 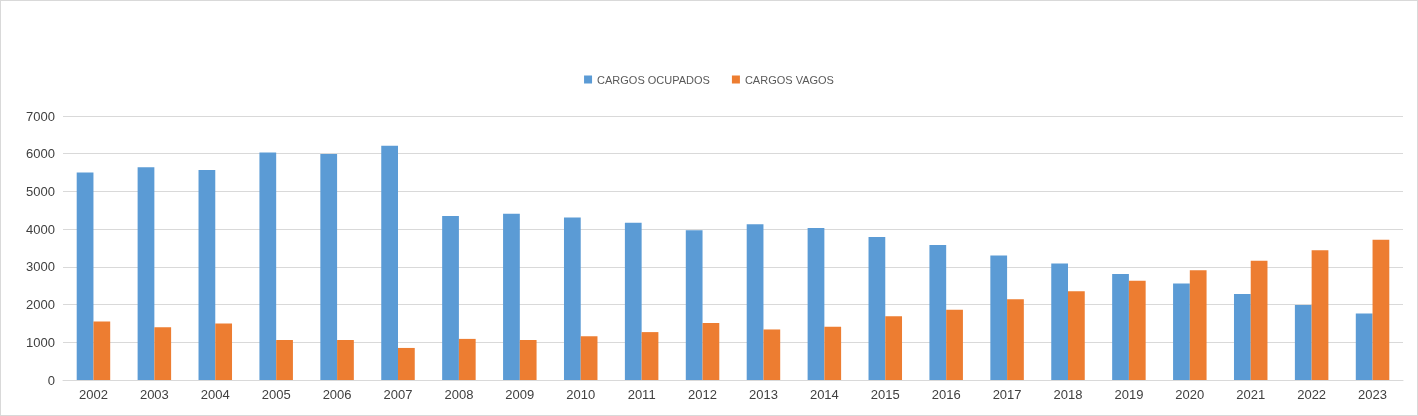 What do you see at coordinates (40, 267) in the screenshot?
I see `y-tick-label: 3000` at bounding box center [40, 267].